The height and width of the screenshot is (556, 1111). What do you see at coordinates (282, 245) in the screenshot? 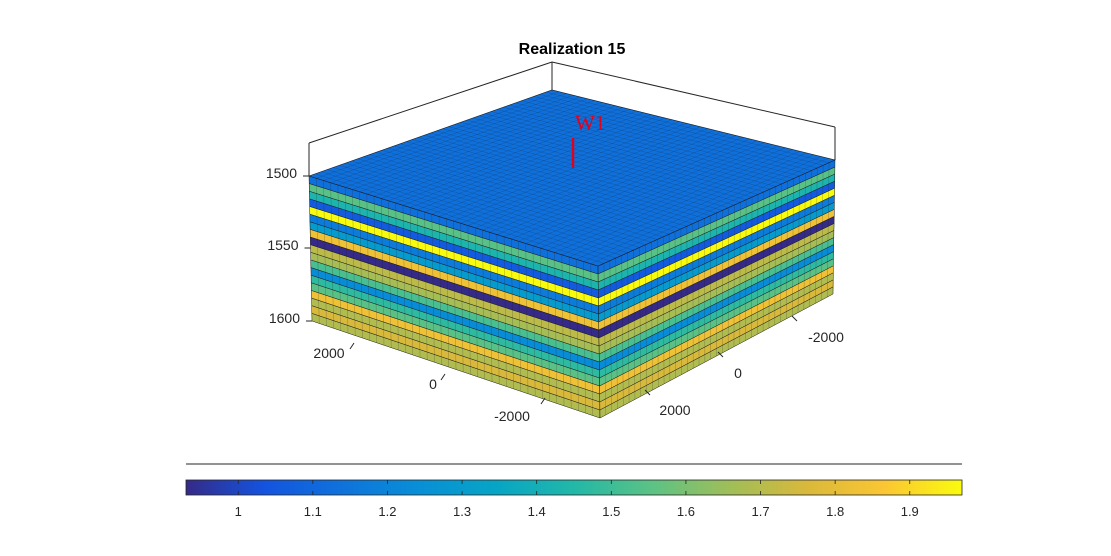
I see `z-tick-label: 1550` at bounding box center [282, 245].